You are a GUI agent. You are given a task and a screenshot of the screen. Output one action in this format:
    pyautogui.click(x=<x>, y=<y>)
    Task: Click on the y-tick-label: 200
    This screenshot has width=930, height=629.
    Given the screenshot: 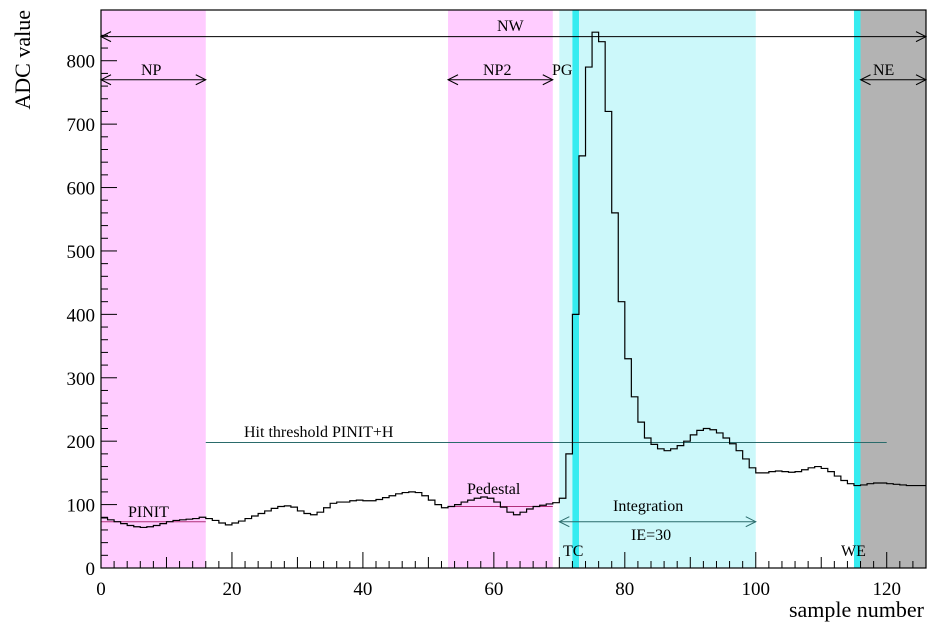 What is the action you would take?
    pyautogui.click(x=81, y=442)
    